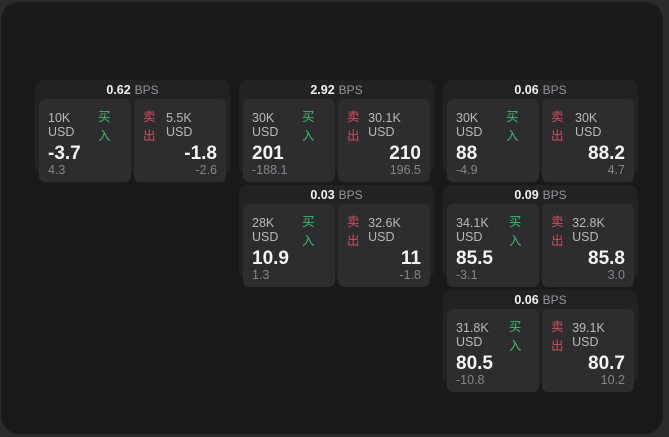 This screenshot has height=437, width=669. Describe the element at coordinates (612, 380) in the screenshot. I see `sell-delta: 10.2` at that location.